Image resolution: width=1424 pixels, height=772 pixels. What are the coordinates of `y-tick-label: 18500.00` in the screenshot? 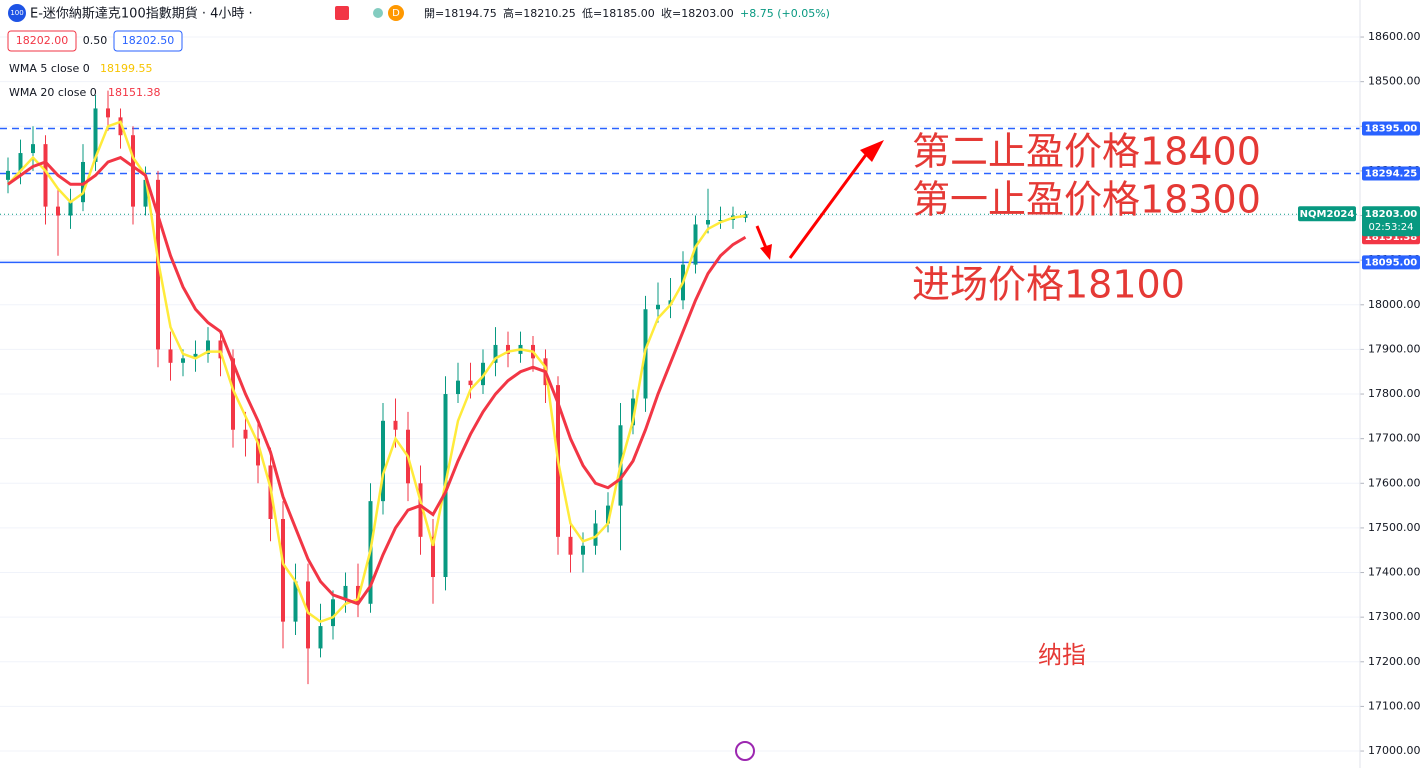 It's located at (1394, 81).